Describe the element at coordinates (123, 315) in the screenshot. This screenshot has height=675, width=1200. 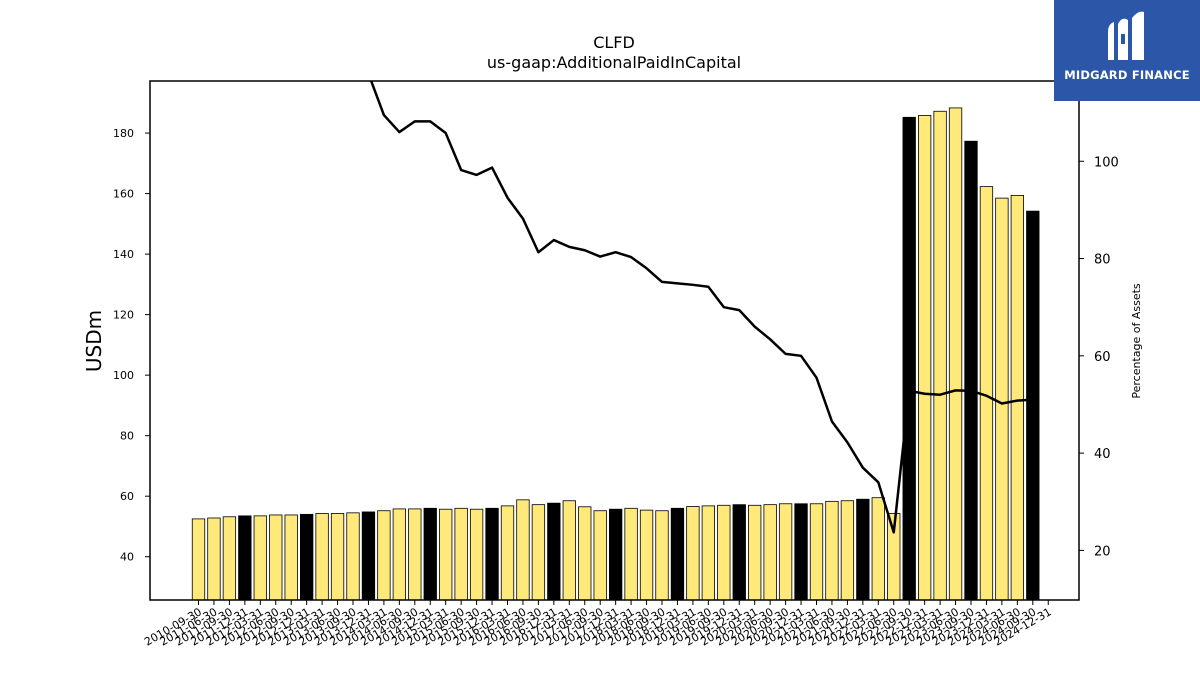
I see `y-tick-label: 120` at that location.